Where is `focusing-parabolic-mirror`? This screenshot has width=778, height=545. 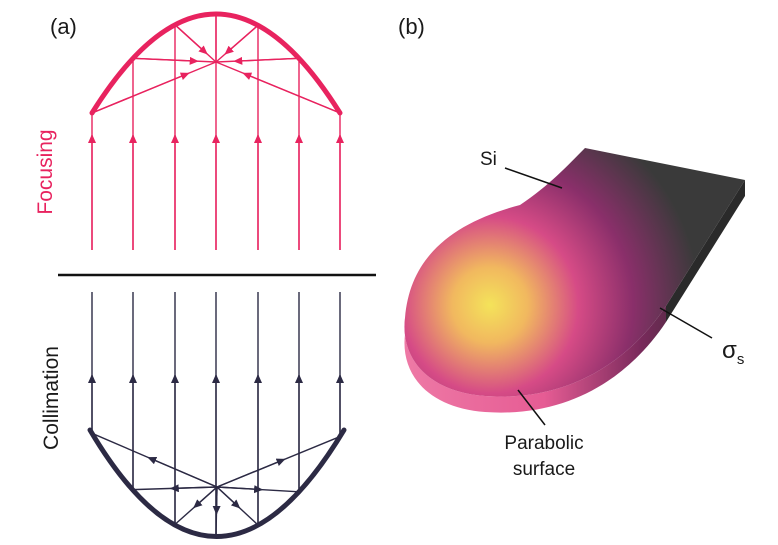 focusing-parabolic-mirror is located at coordinates (216, 63).